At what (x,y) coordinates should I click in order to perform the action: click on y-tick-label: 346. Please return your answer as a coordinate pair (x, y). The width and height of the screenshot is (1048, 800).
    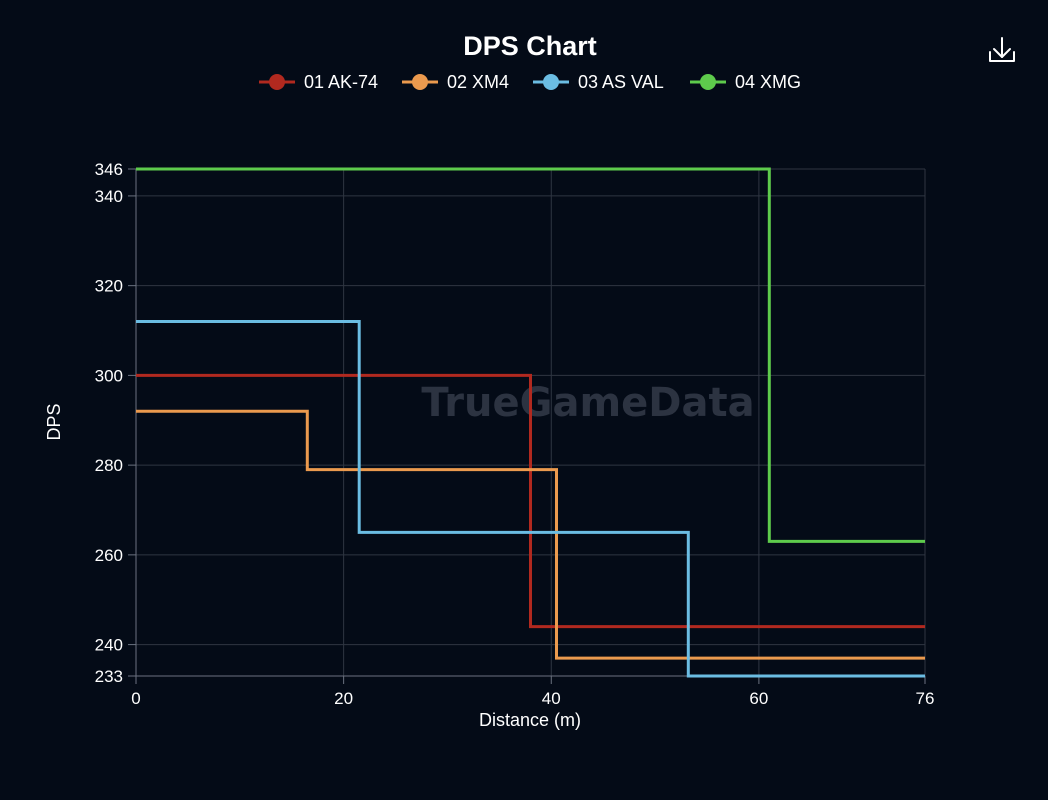
    Looking at the image, I should click on (109, 169).